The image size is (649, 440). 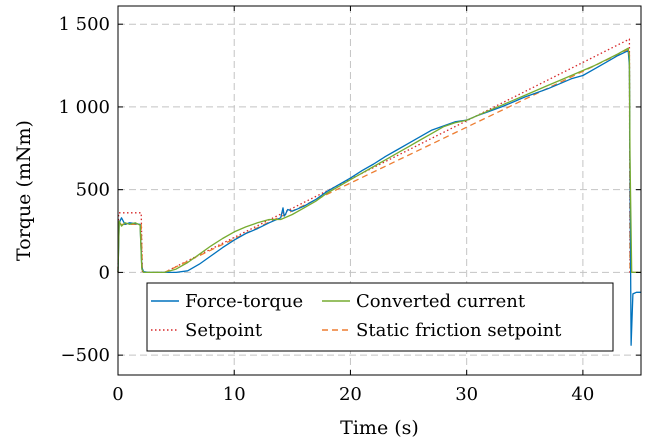 What do you see at coordinates (224, 330) in the screenshot?
I see `legend-label: Setpoint` at bounding box center [224, 330].